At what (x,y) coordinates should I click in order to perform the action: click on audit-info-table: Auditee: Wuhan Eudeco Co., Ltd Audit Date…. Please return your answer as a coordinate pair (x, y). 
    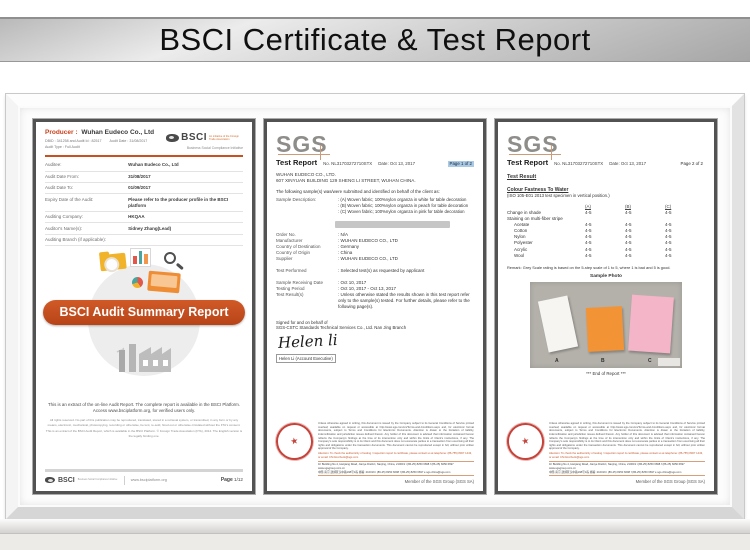
    Looking at the image, I should click on (144, 203).